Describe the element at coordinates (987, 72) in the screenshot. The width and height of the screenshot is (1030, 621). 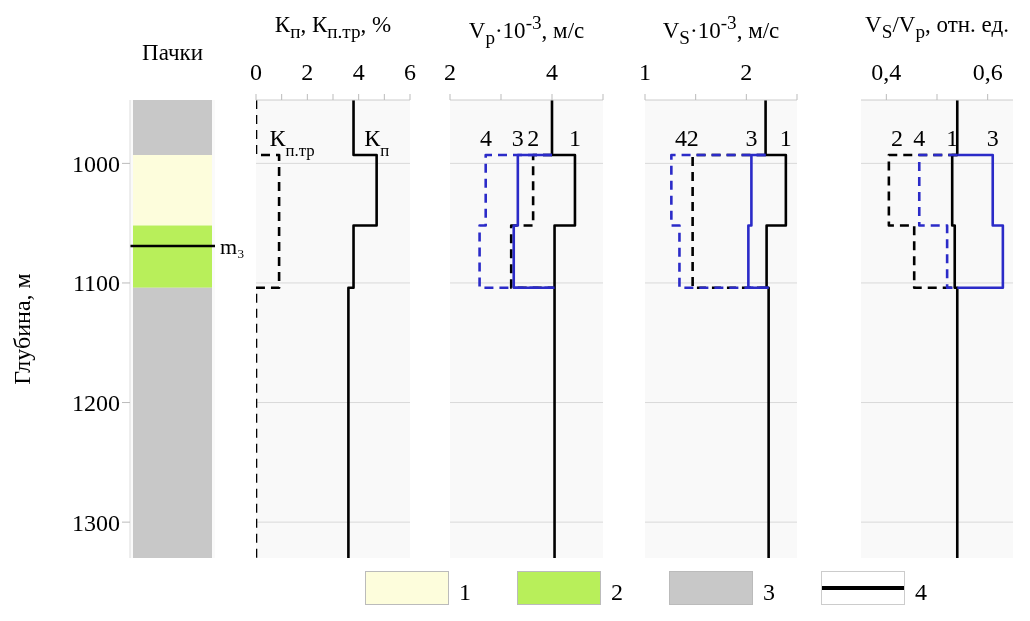
I see `x-tick-label: 0,6` at that location.